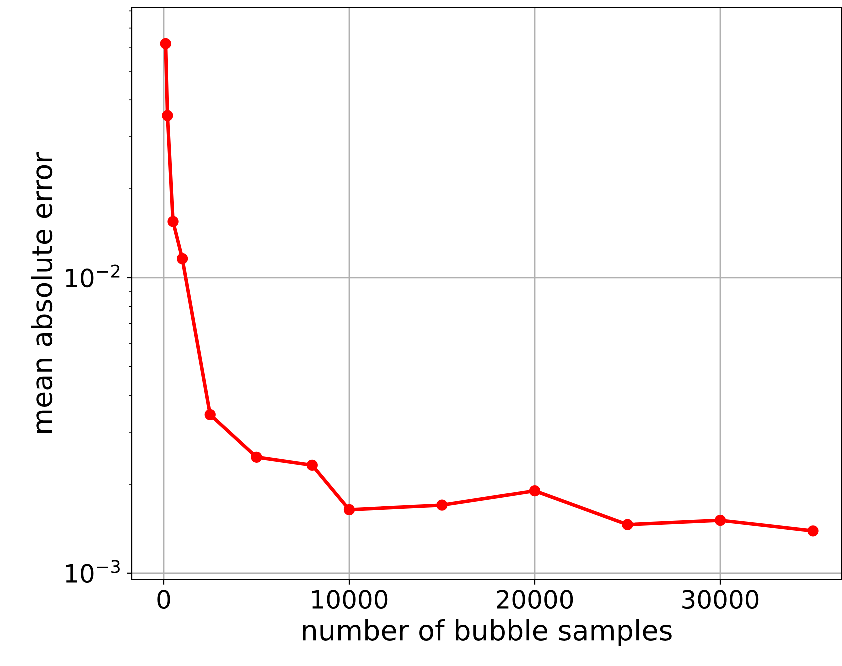 The height and width of the screenshot is (666, 842). Describe the element at coordinates (93, 572) in the screenshot. I see `y-tick-label: 10$^{−3}$` at that location.